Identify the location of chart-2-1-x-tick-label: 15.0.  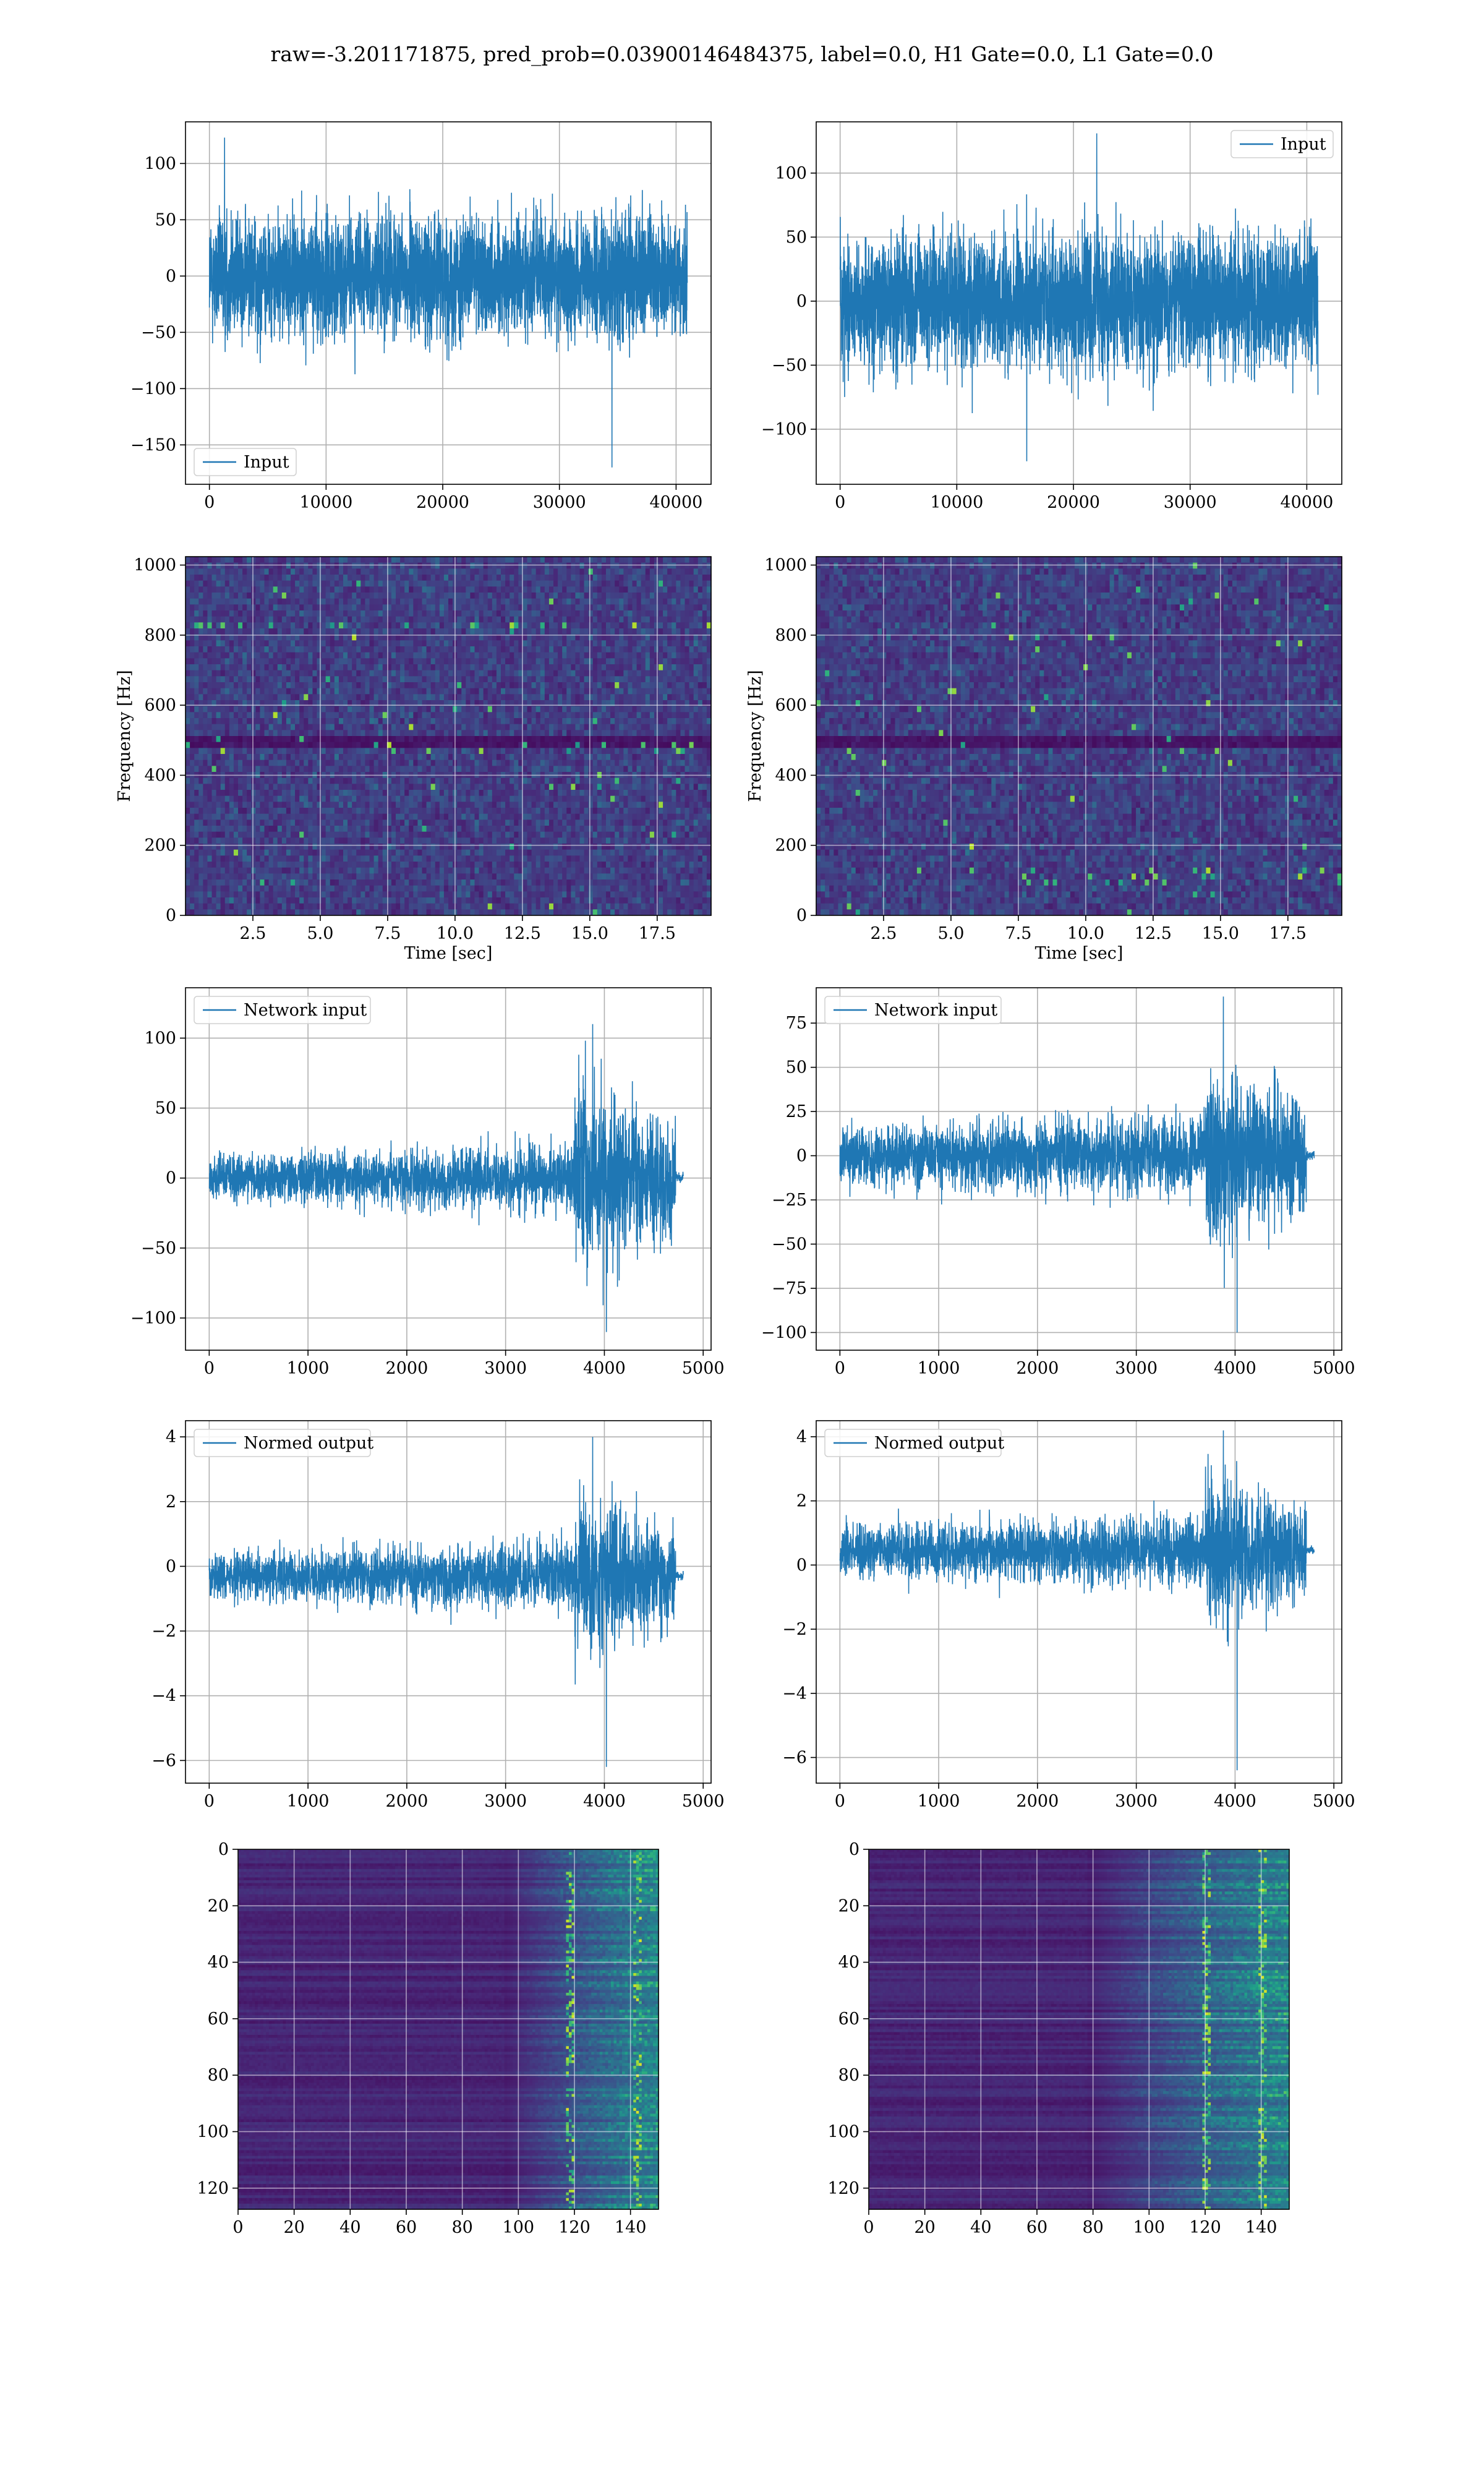
(589, 933).